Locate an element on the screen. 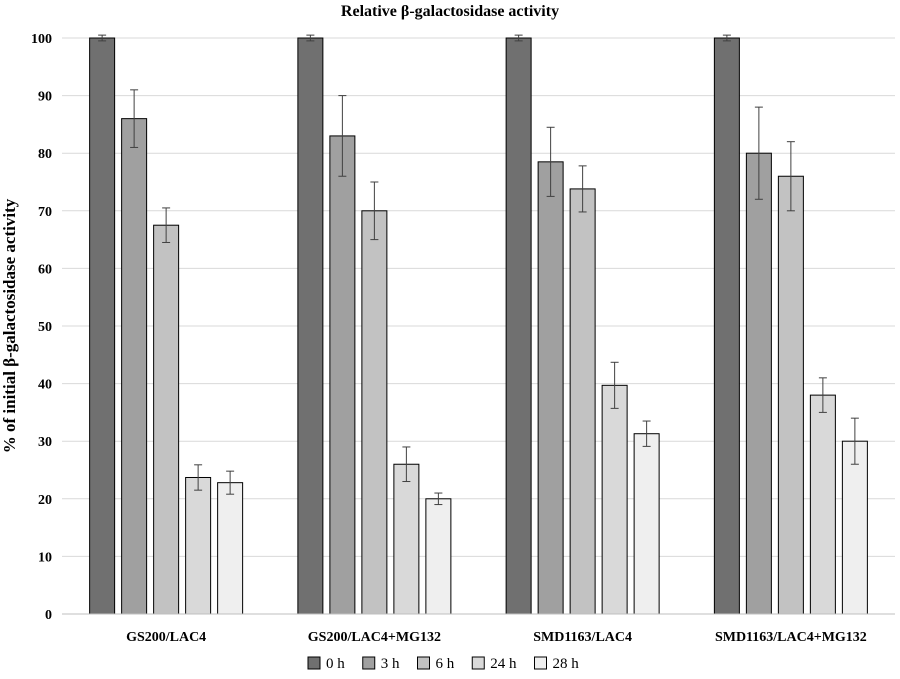 The height and width of the screenshot is (679, 900). y-tick-label: 40 is located at coordinates (45, 385).